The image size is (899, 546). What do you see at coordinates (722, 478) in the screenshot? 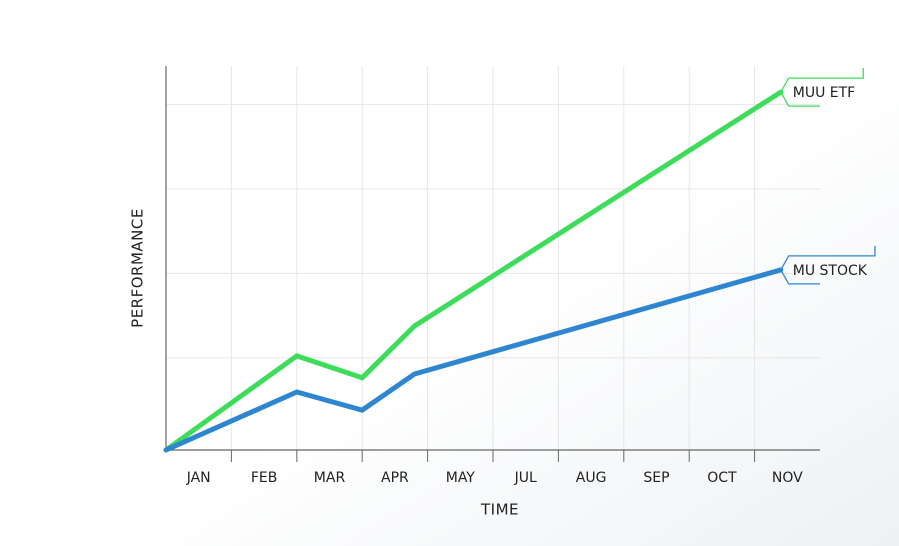
I see `x-tick-label: OCT` at bounding box center [722, 478].